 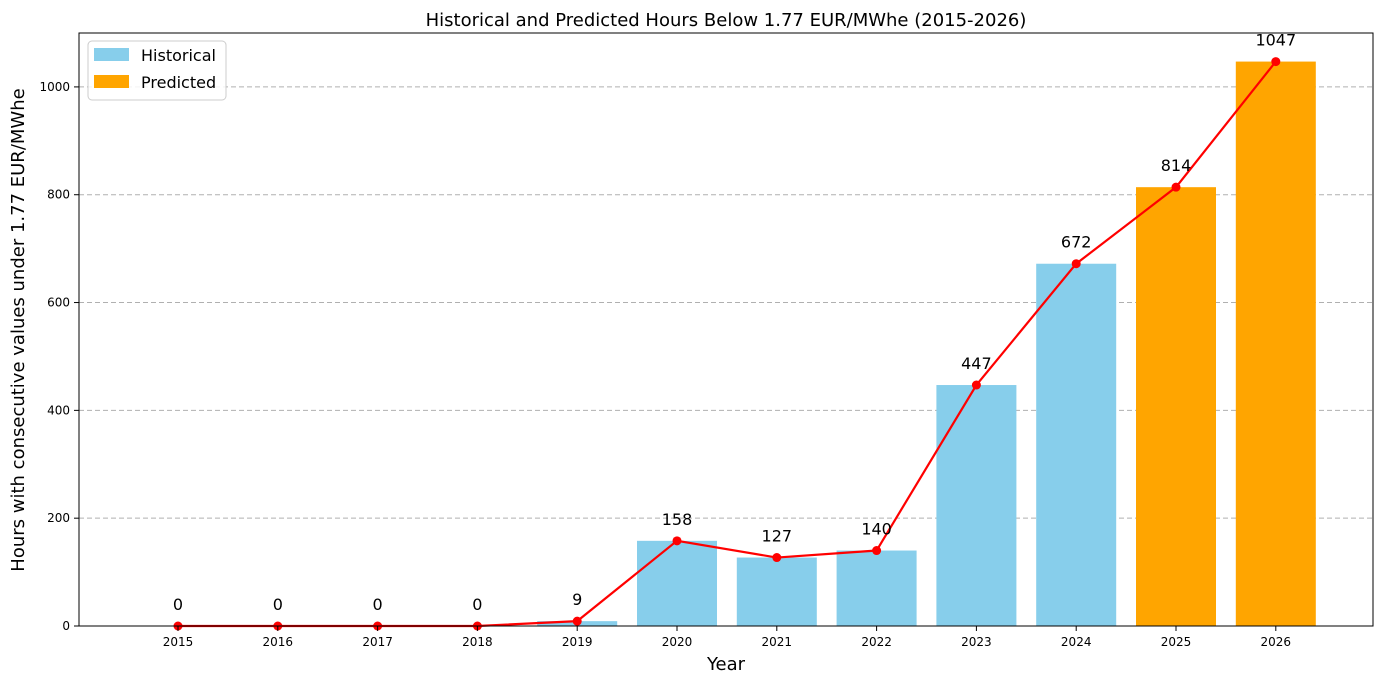 What do you see at coordinates (178, 55) in the screenshot?
I see `legend-label-historical: Historical` at bounding box center [178, 55].